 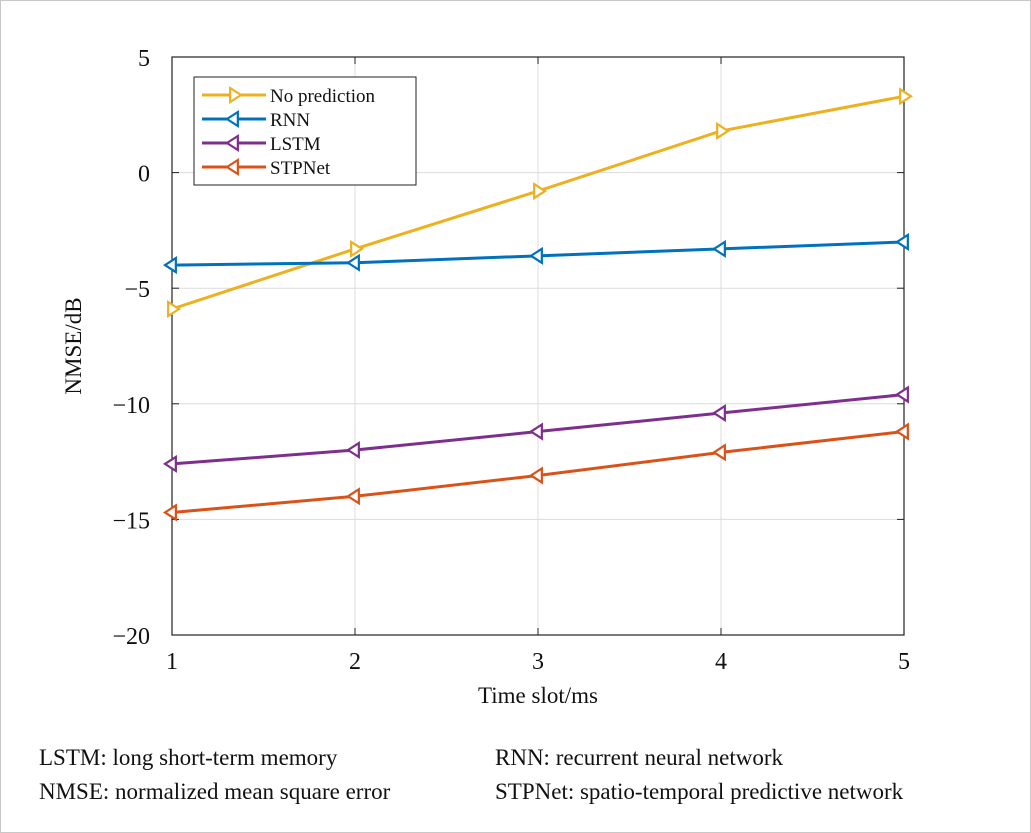 What do you see at coordinates (355, 662) in the screenshot?
I see `x-tick-label: 2` at bounding box center [355, 662].